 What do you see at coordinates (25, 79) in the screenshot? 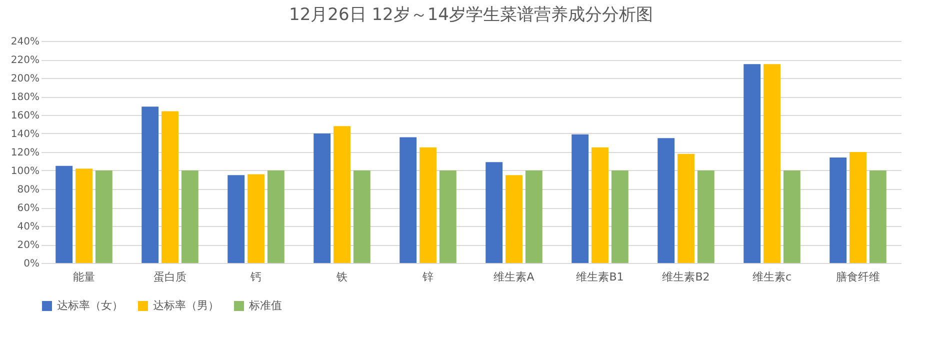
I see `y-tick-label: 200%` at bounding box center [25, 79].